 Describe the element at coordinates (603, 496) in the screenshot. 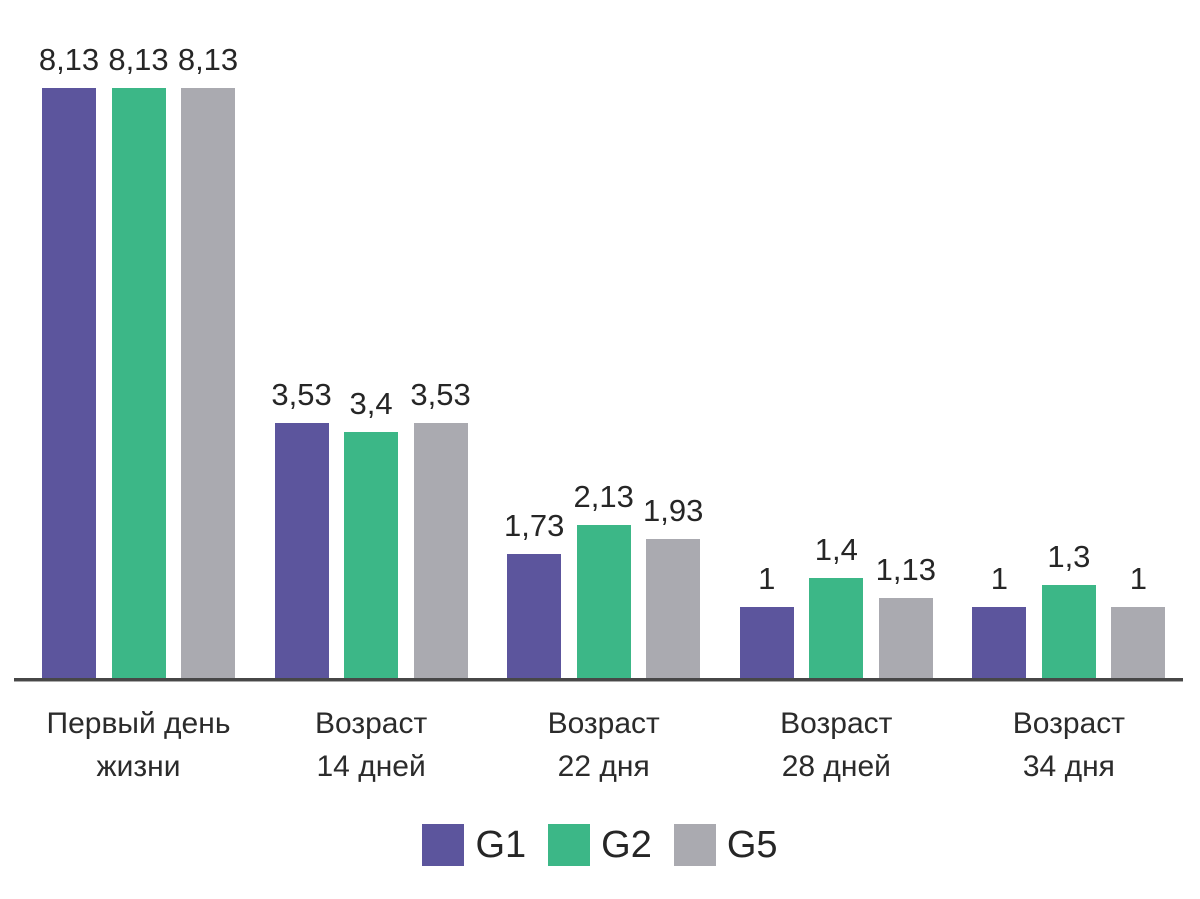

I see `bar-value-label: 2,13` at that location.